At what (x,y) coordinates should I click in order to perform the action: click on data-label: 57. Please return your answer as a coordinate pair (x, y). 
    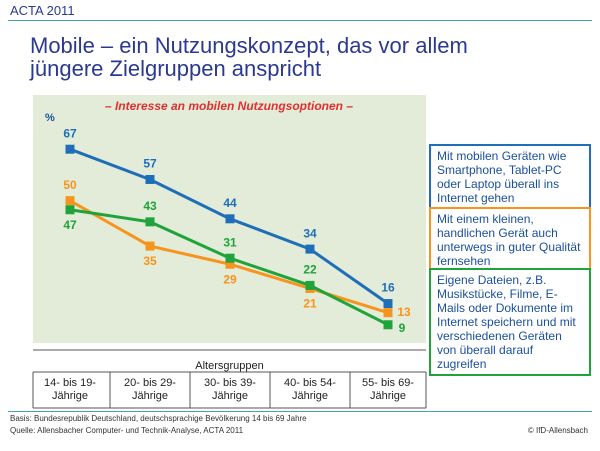
    Looking at the image, I should click on (150, 164).